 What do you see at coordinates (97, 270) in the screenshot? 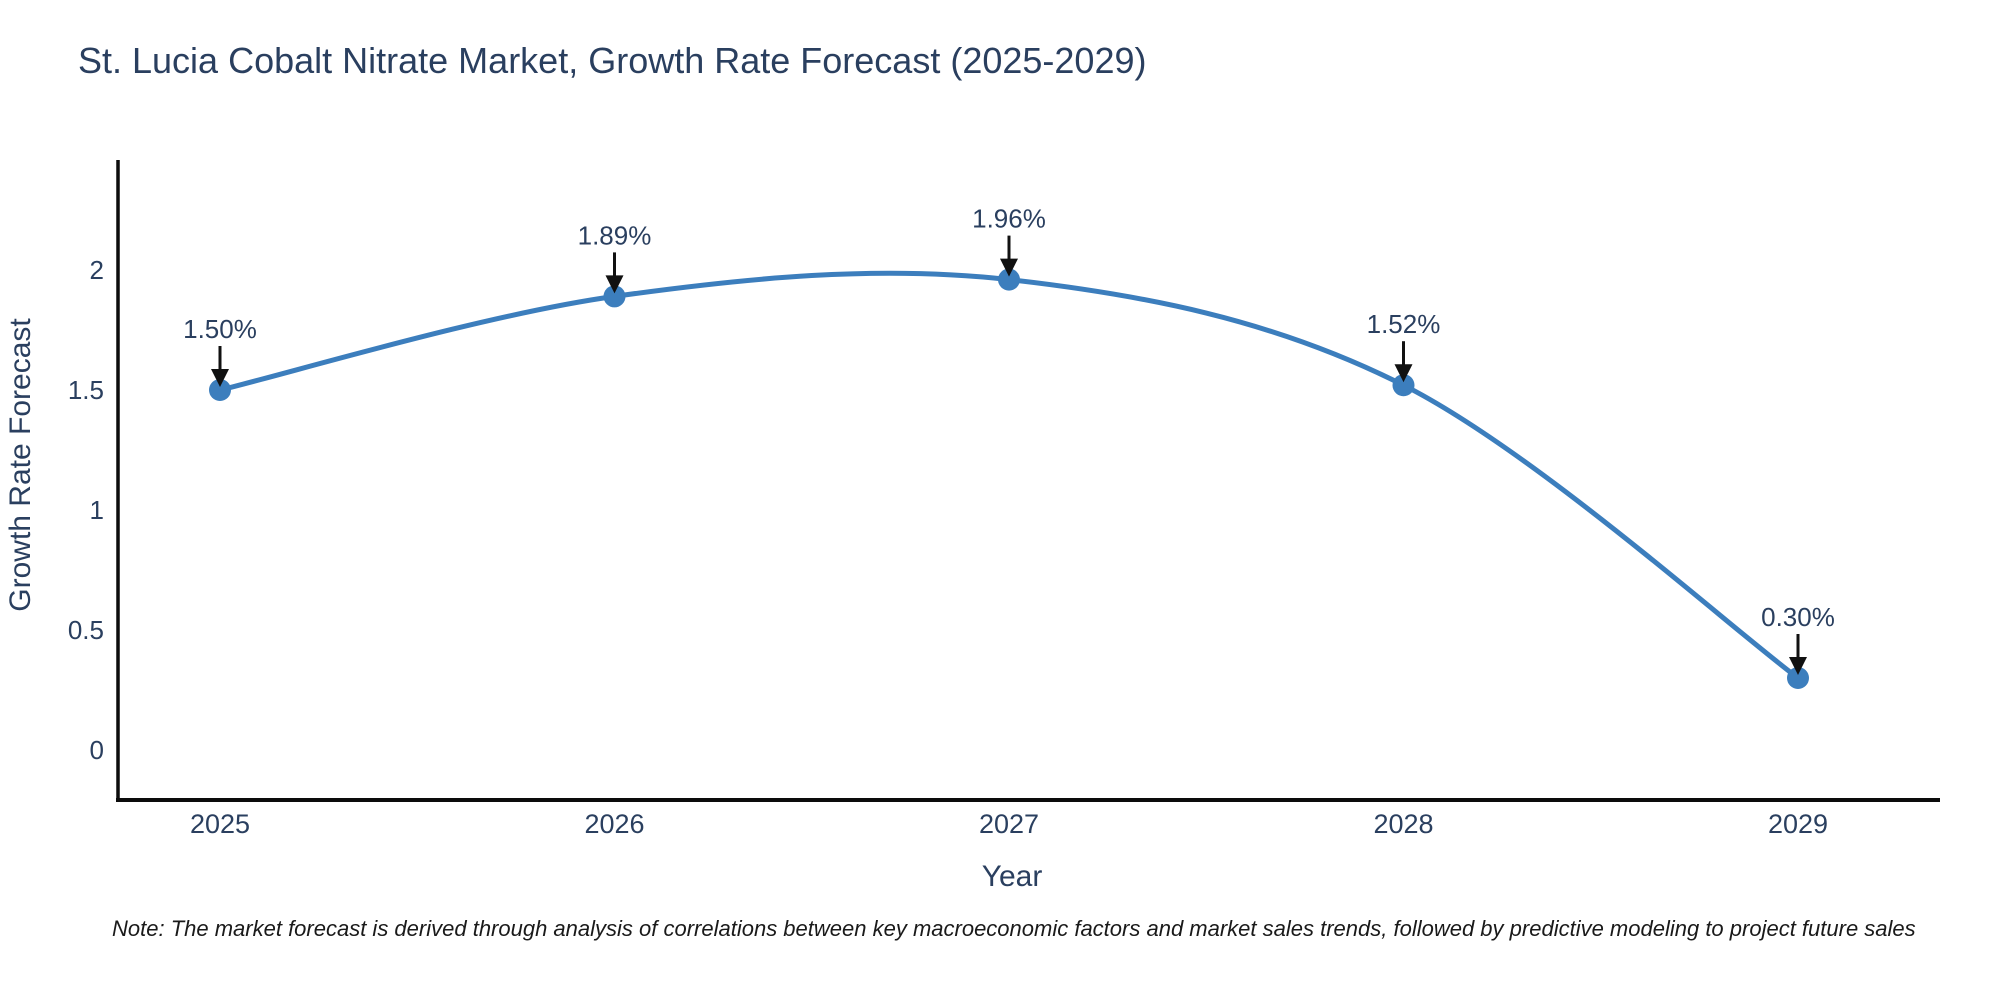
I see `y-tick-label: 2` at bounding box center [97, 270].